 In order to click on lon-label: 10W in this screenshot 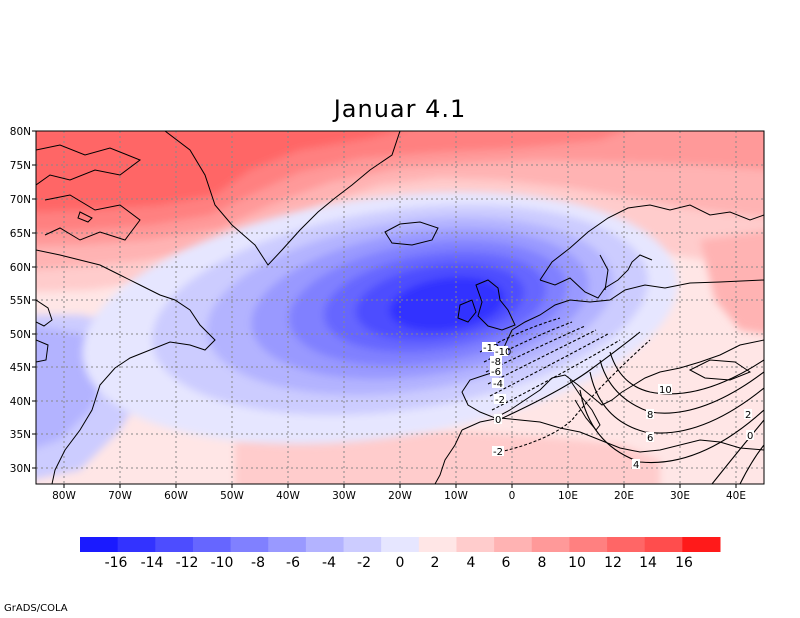, I will do `click(456, 496)`.